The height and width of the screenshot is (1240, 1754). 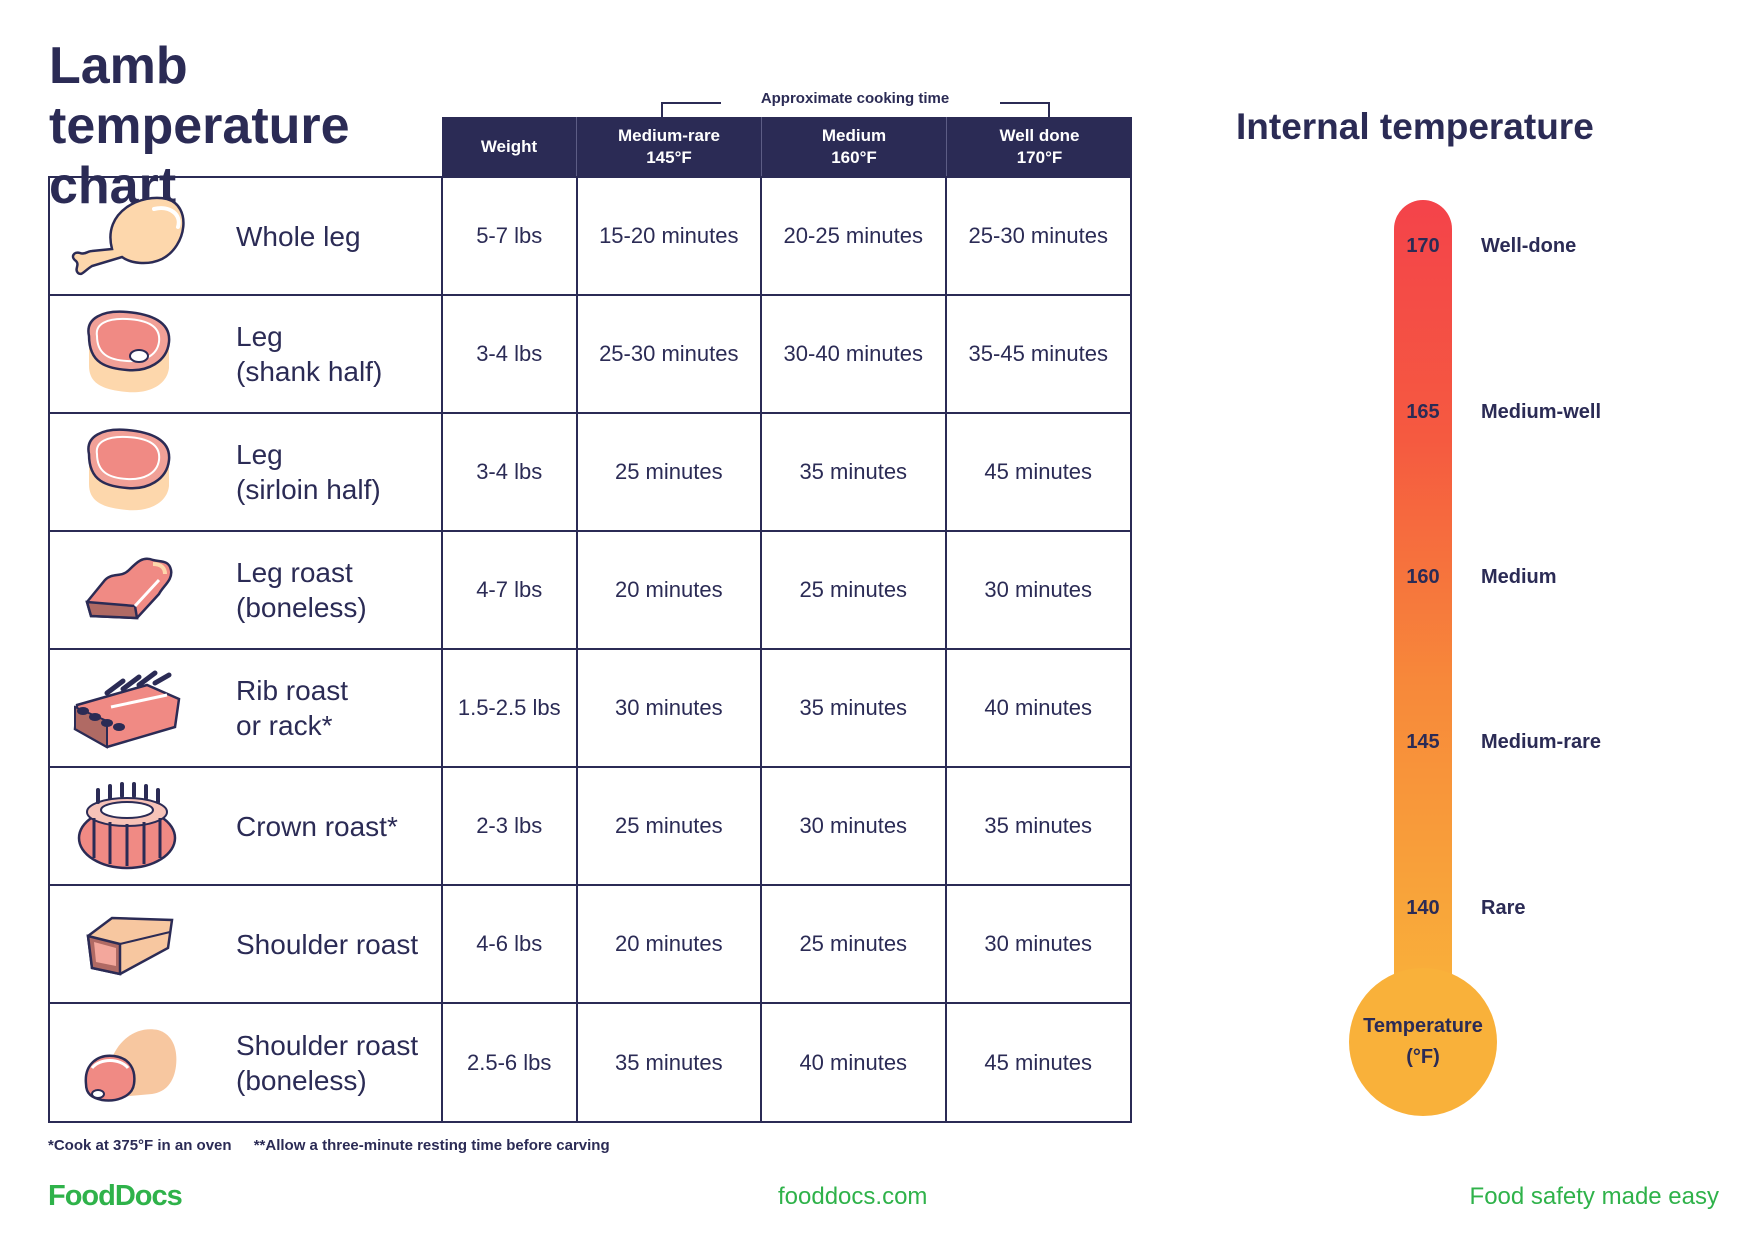 I want to click on cut-cell: Whole leg, so click(x=246, y=236).